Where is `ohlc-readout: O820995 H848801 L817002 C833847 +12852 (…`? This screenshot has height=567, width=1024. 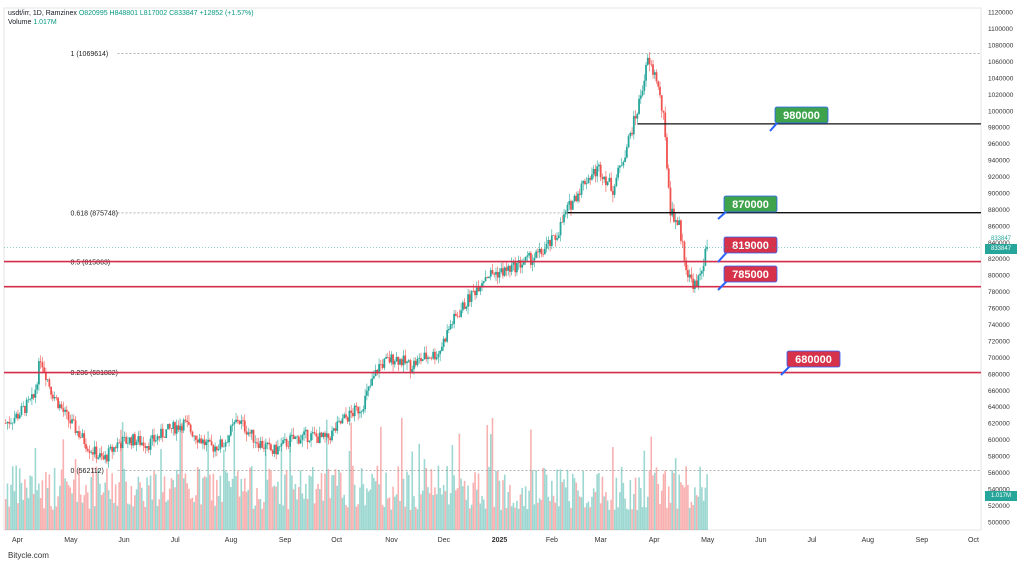
ohlc-readout: O820995 H848801 L817002 C833847 +12852 (… is located at coordinates (166, 13).